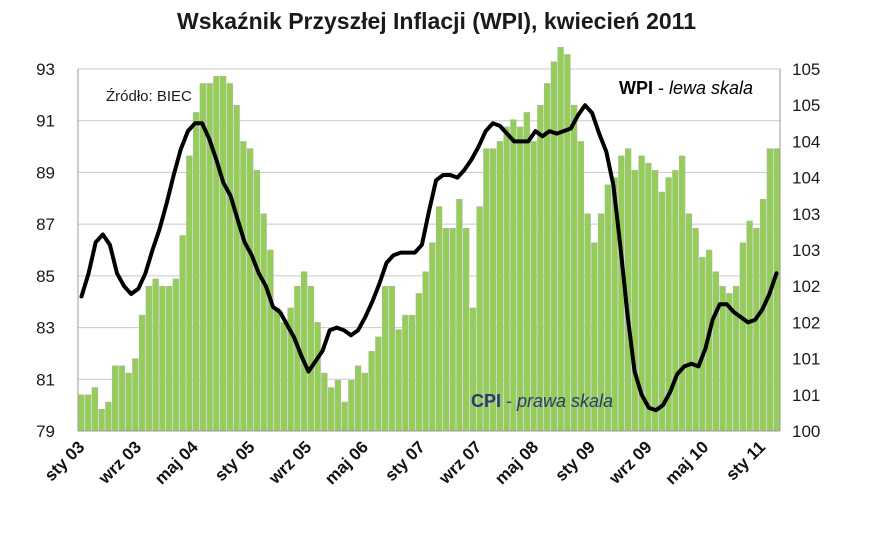 Image resolution: width=873 pixels, height=536 pixels. What do you see at coordinates (346, 462) in the screenshot?
I see `x-tick-label: maj 06` at bounding box center [346, 462].